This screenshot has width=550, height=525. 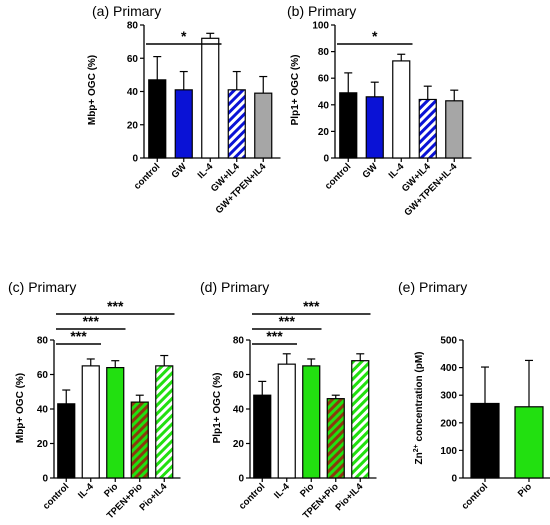 I want to click on panel-c-title: (c) Primary, so click(x=42, y=287).